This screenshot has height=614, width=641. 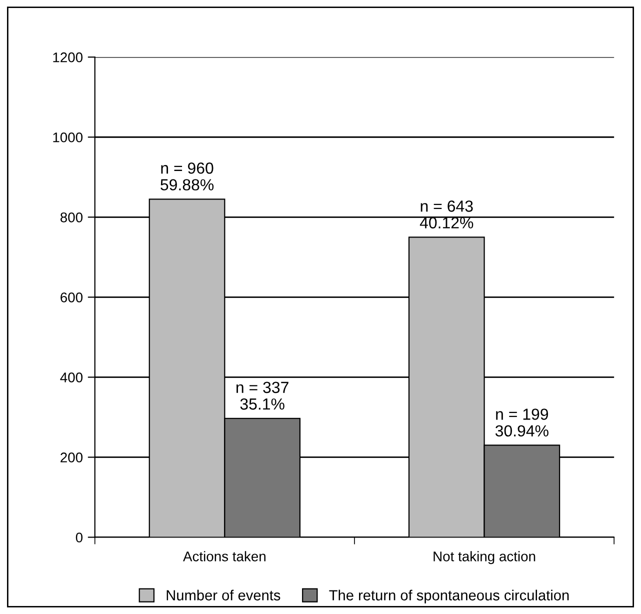 I want to click on y-tick-label: 1000, so click(x=68, y=137).